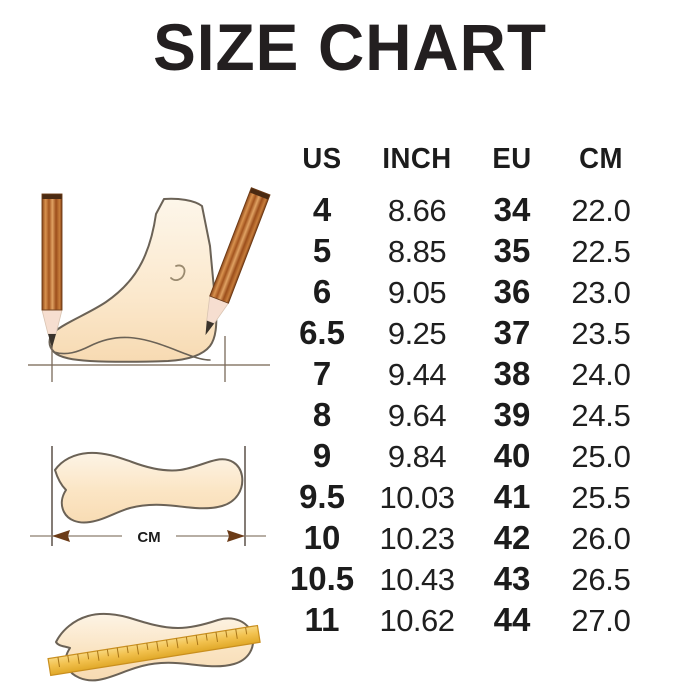 The width and height of the screenshot is (700, 700). What do you see at coordinates (148, 537) in the screenshot?
I see `cm-dimension-label: CM` at bounding box center [148, 537].